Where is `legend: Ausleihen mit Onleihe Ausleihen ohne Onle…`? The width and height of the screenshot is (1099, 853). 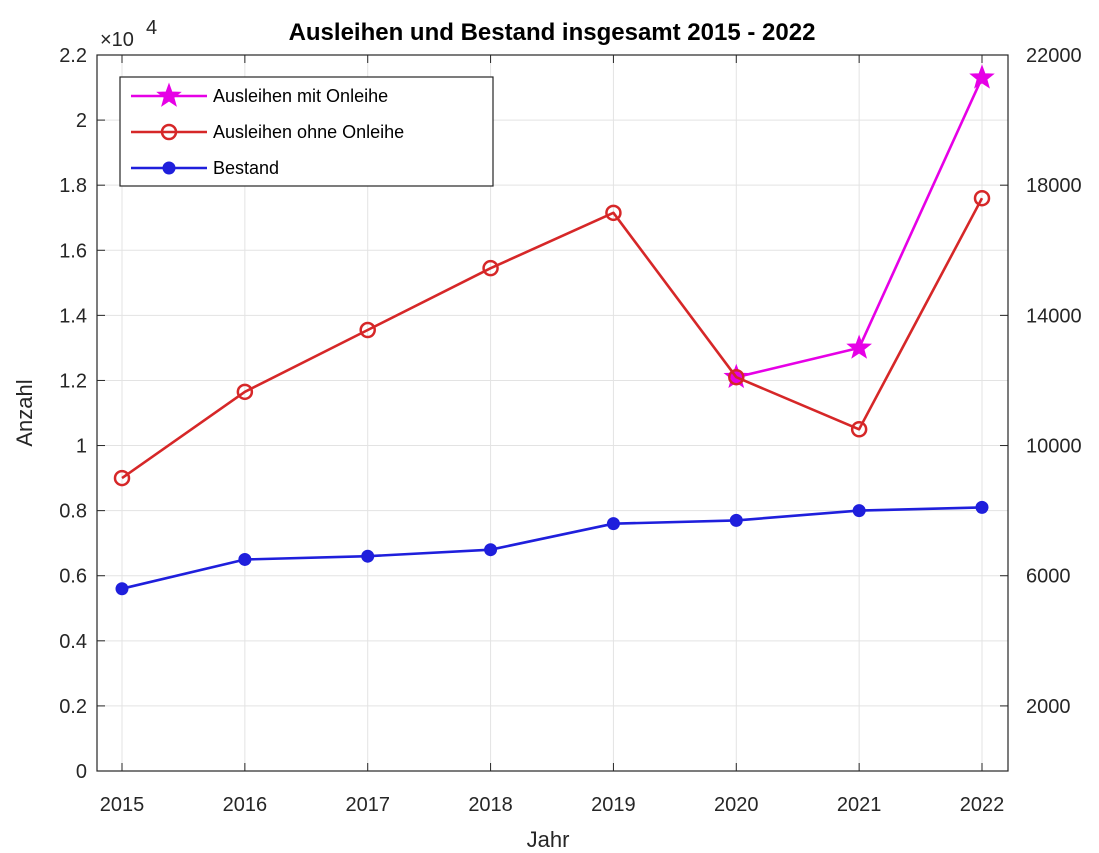
legend: Ausleihen mit Onleihe Ausleihen ohne Onle… is located at coordinates (306, 131).